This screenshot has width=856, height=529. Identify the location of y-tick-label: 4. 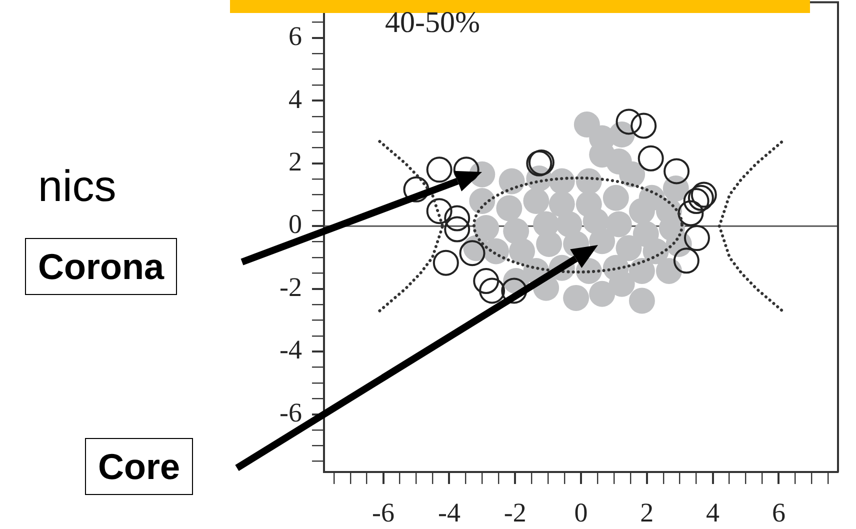
(295, 99).